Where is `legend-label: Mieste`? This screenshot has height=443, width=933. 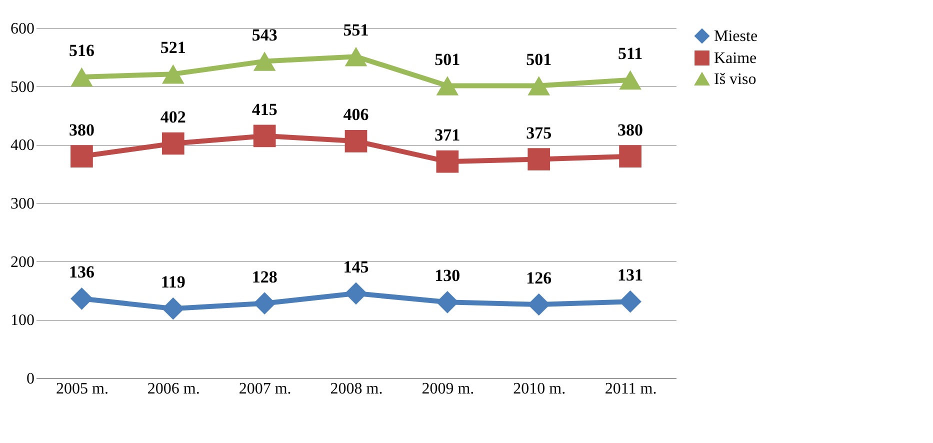 legend-label: Mieste is located at coordinates (736, 36).